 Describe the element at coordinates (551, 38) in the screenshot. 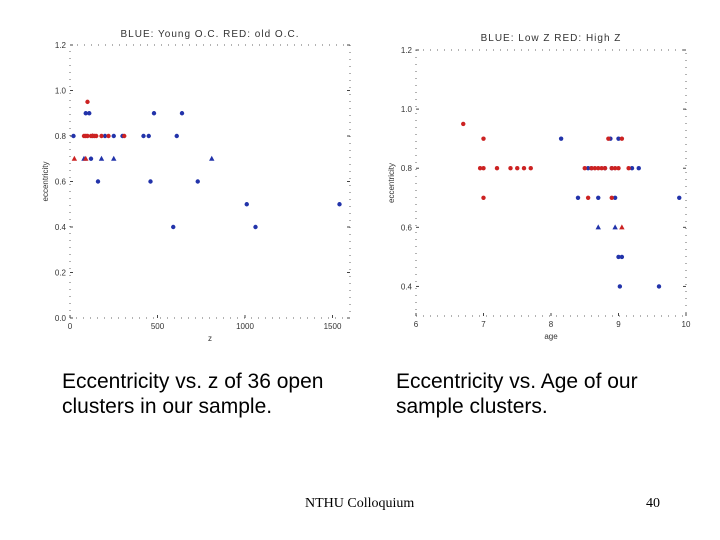

I see `chart-title: BLUE: Low Z RED: High Z` at that location.